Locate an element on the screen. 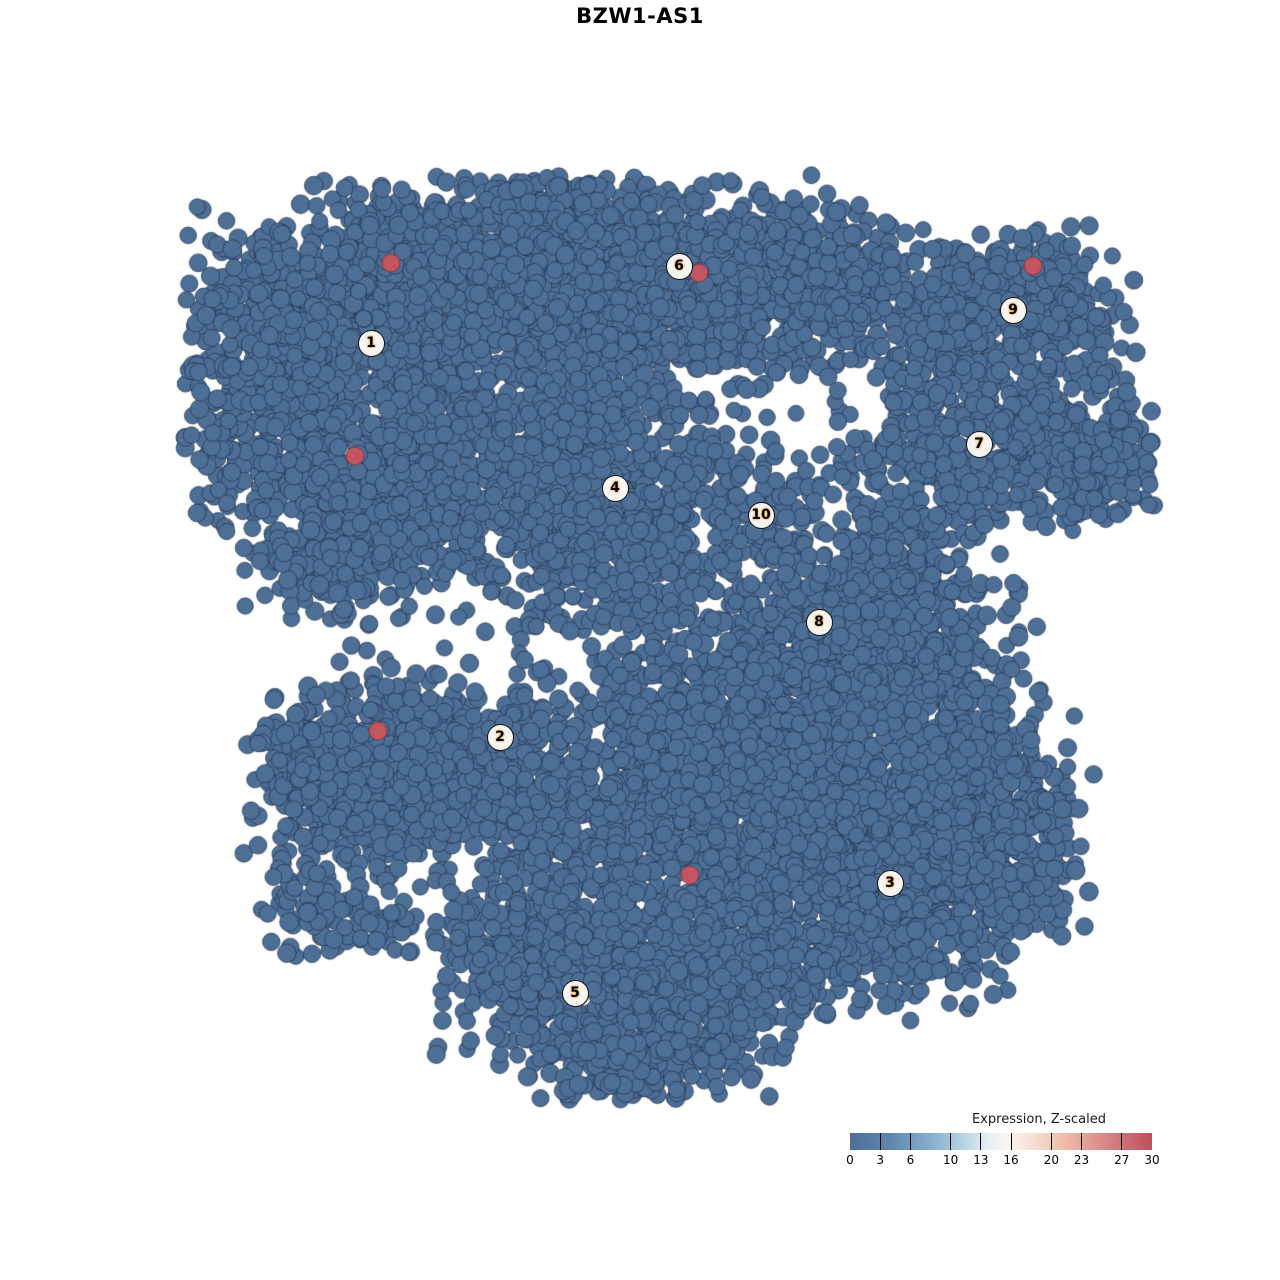 The width and height of the screenshot is (1280, 1280). cluster-label-6: 6 is located at coordinates (679, 266).